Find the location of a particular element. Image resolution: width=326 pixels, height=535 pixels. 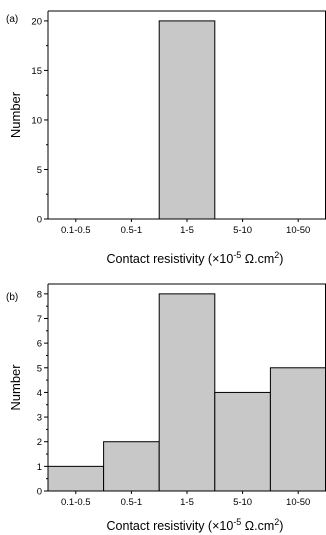

bar-0.5-1 is located at coordinates (131, 466).